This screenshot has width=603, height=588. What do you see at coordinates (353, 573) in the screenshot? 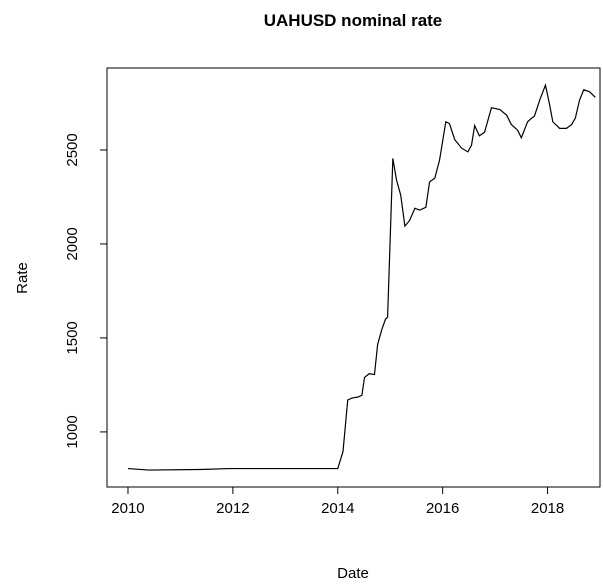
I see `x-axis-label: Date` at bounding box center [353, 573].